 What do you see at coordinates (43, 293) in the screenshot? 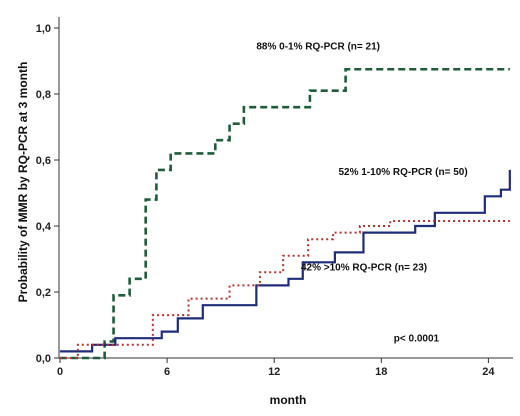
I see `y-tick-label: 0,2` at bounding box center [43, 293].